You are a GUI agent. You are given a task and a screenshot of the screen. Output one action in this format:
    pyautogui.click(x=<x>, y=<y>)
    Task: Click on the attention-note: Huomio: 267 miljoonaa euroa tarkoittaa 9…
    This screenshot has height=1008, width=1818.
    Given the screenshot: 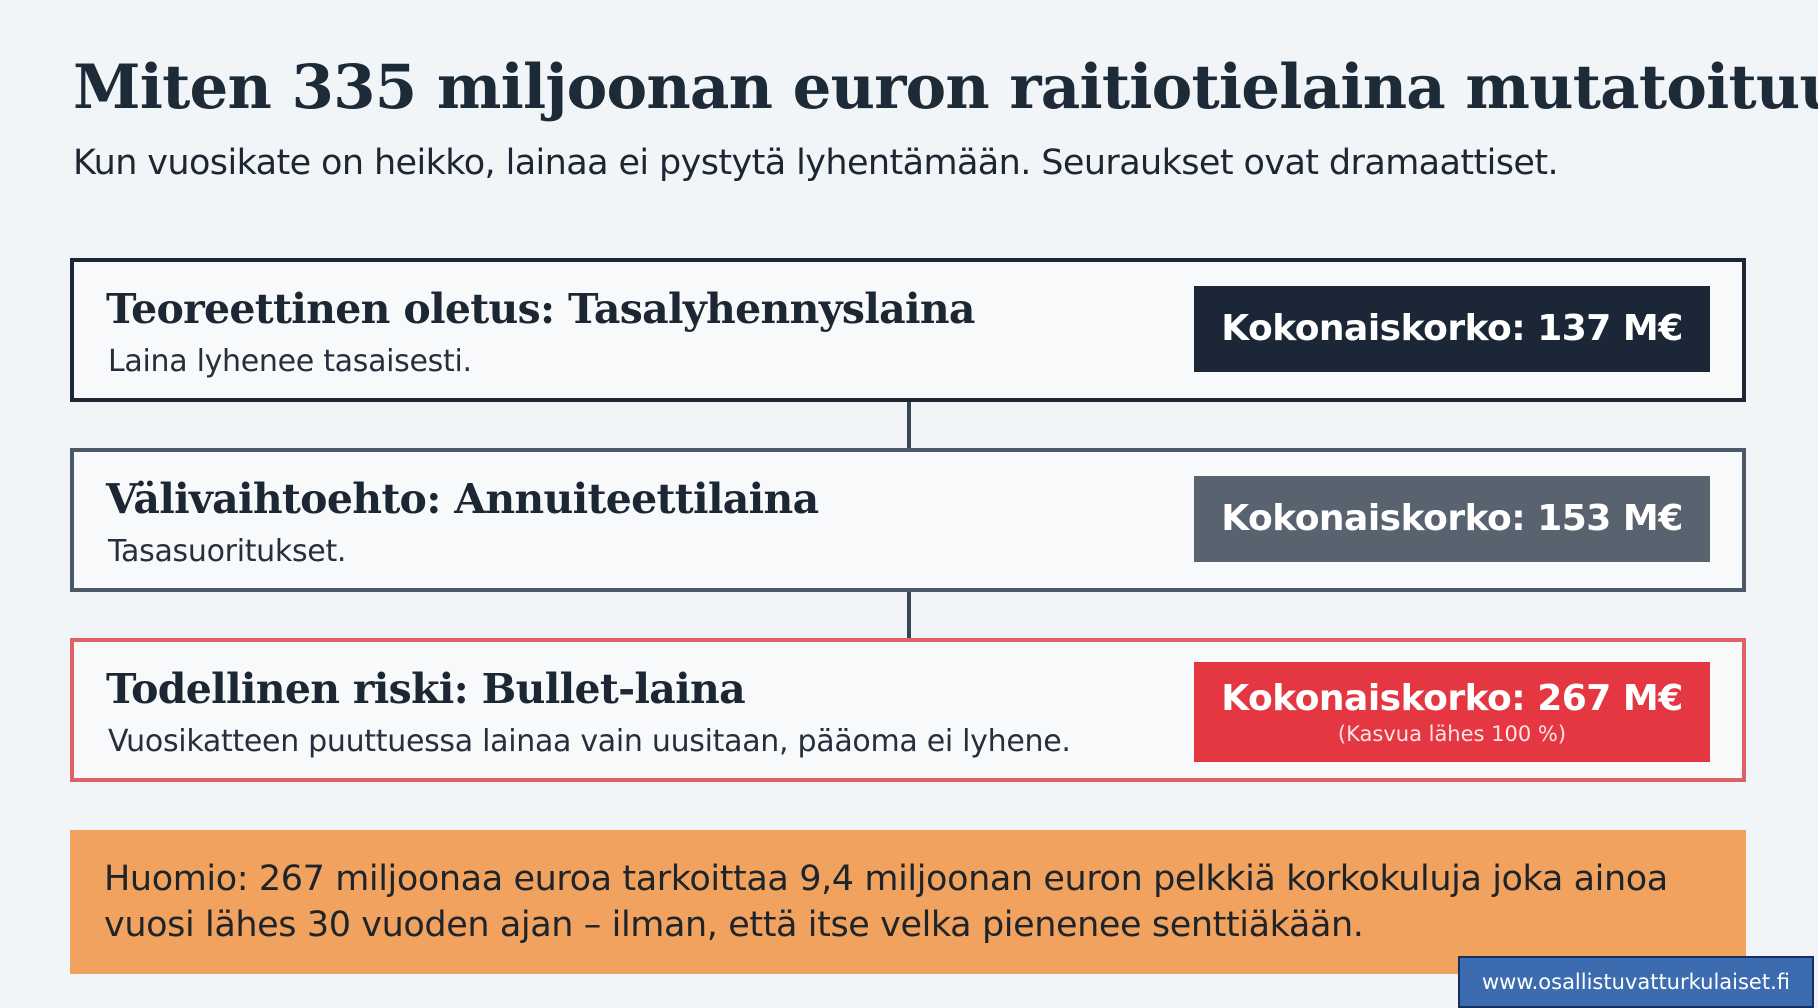 What is the action you would take?
    pyautogui.click(x=908, y=902)
    